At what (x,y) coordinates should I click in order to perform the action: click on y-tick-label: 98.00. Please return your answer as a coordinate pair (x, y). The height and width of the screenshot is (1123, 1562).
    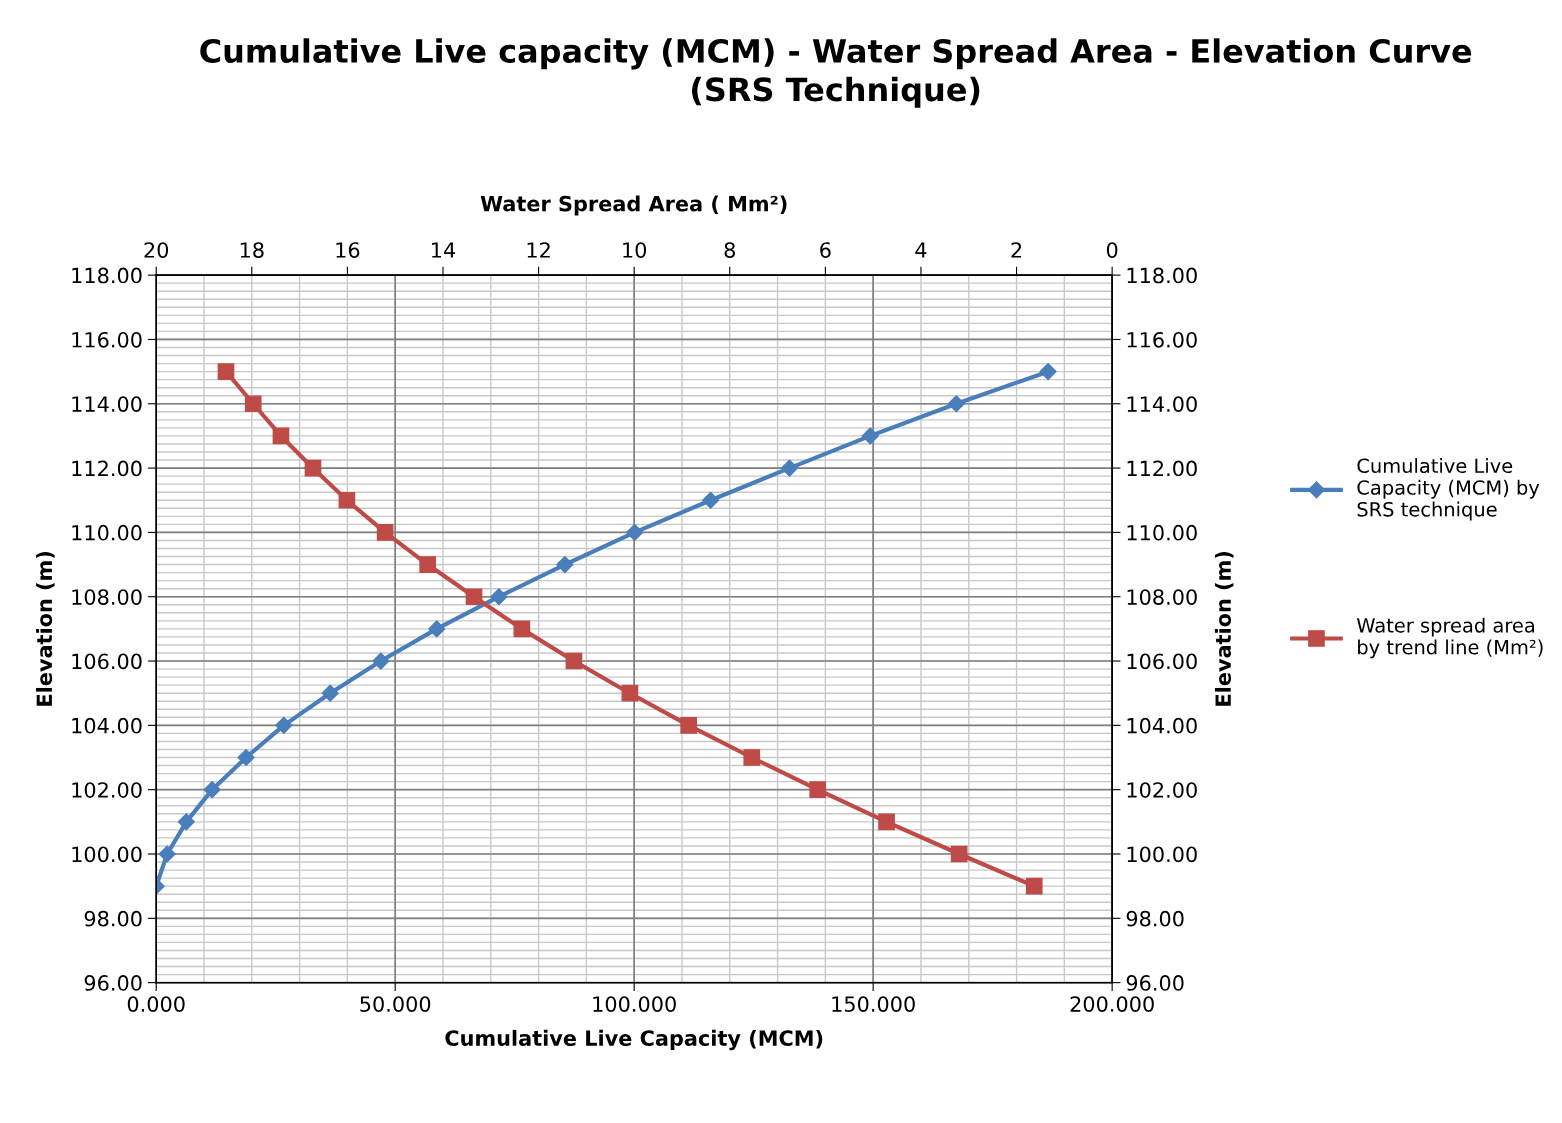
    Looking at the image, I should click on (113, 918).